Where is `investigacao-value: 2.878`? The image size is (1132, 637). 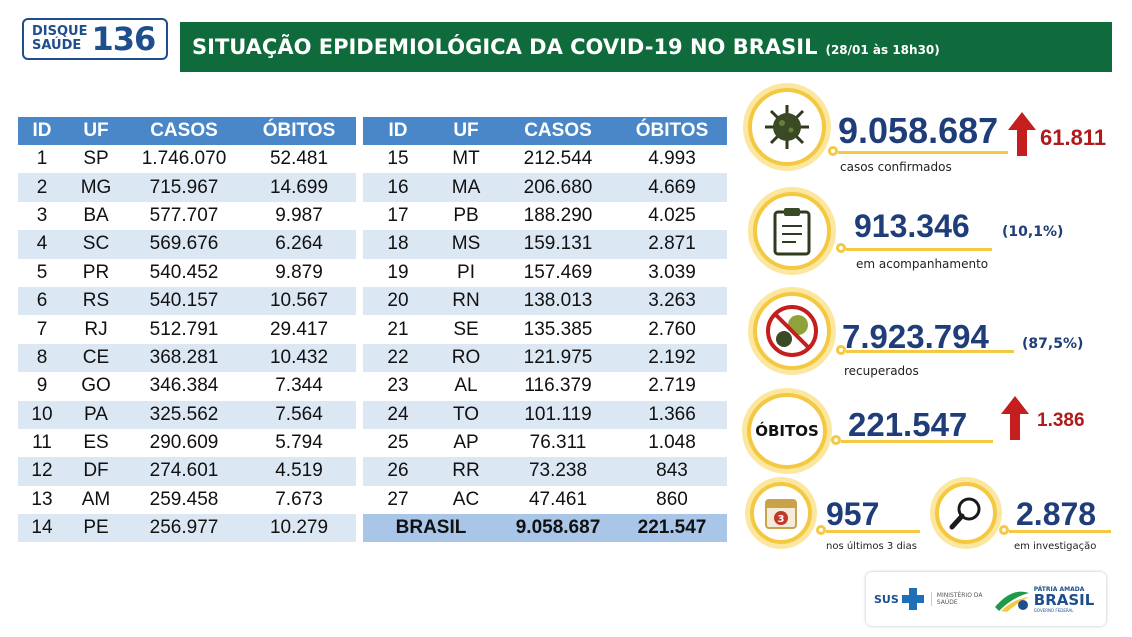 investigacao-value: 2.878 is located at coordinates (1056, 514).